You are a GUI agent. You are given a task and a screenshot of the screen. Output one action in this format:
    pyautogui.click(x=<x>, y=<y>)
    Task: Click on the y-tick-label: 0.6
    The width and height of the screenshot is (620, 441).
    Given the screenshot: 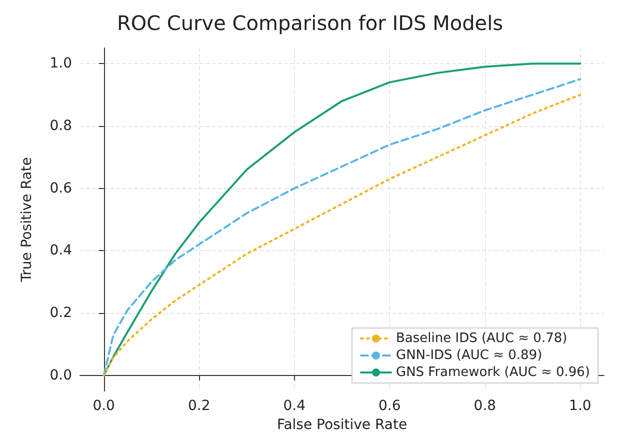 What is the action you would take?
    pyautogui.click(x=61, y=188)
    